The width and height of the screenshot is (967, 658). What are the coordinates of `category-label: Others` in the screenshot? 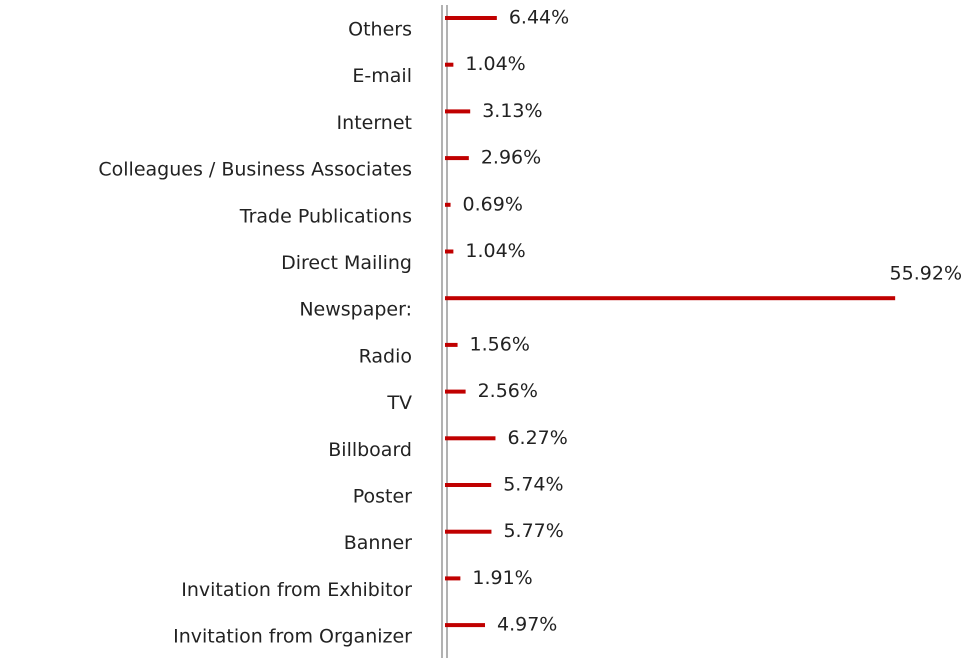 It's located at (380, 30).